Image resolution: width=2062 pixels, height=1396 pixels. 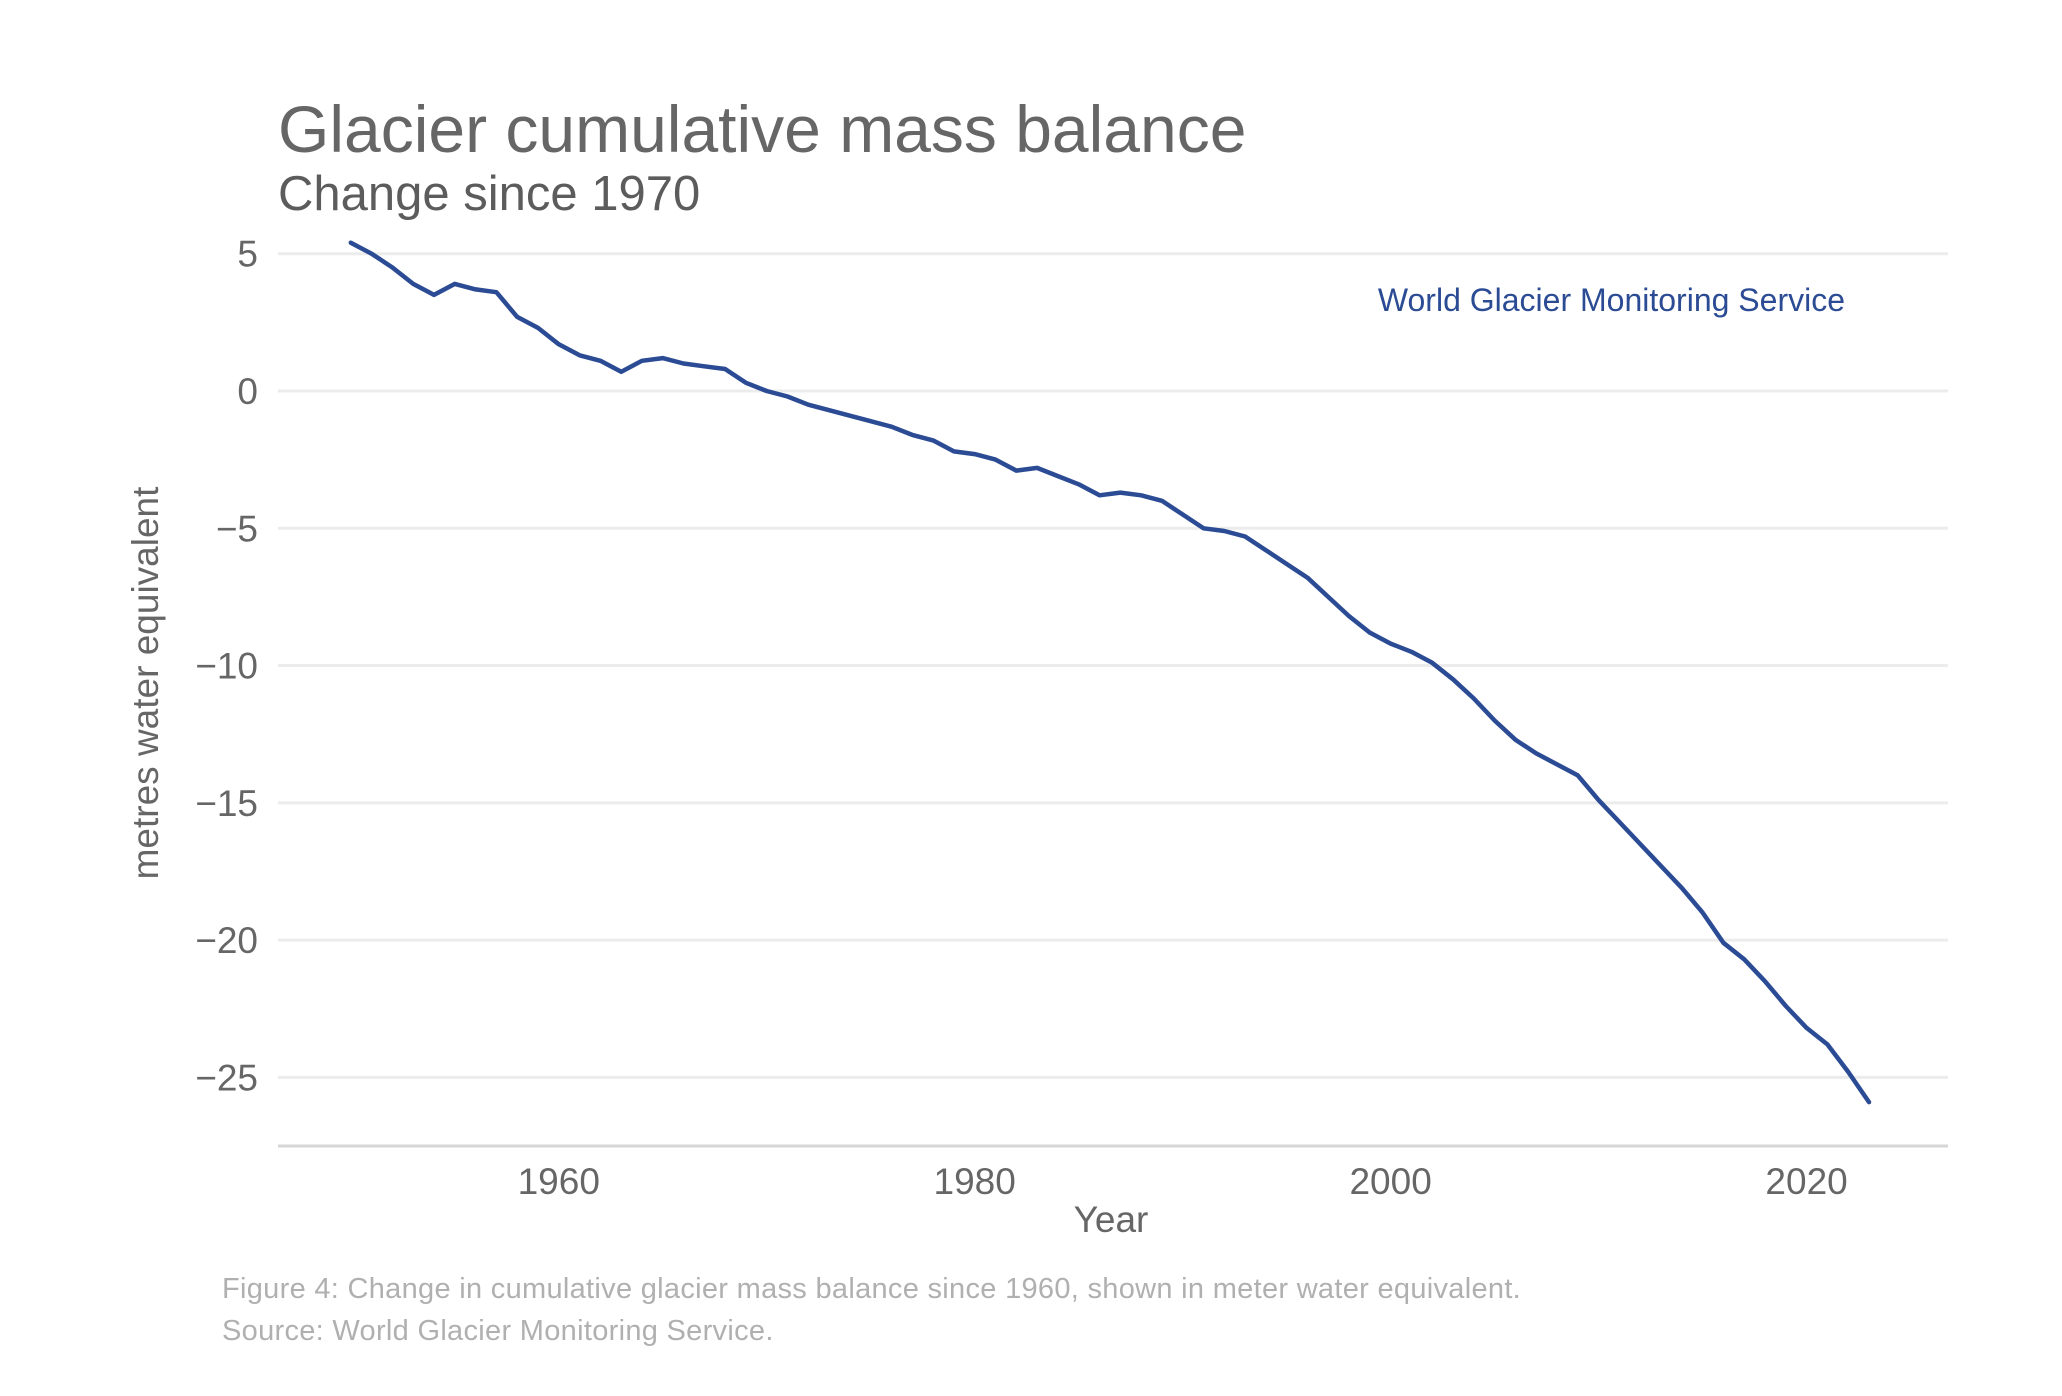 I want to click on chart-title: Glacier cumulative mass balance, so click(x=762, y=129).